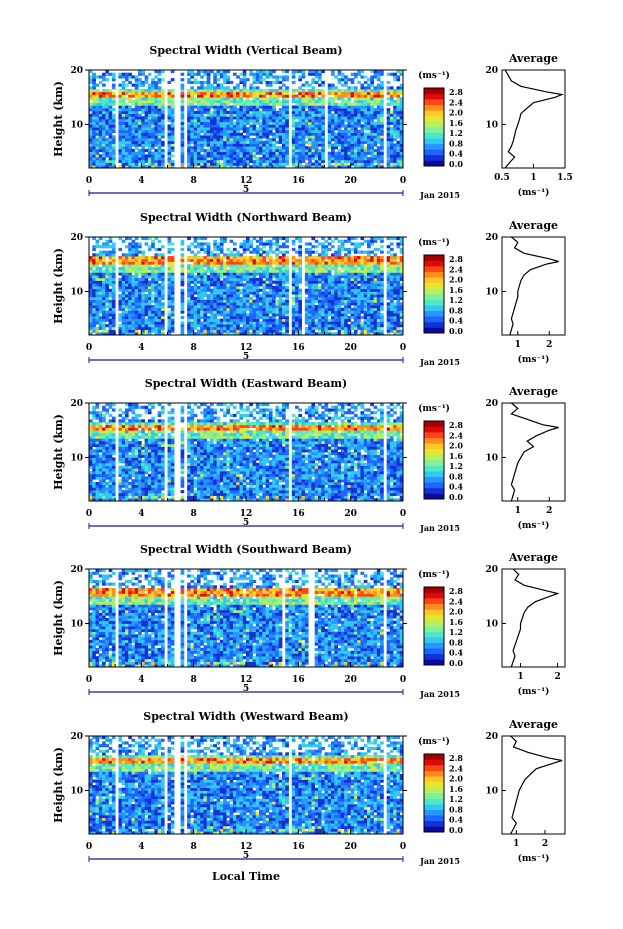 Image resolution: width=623 pixels, height=929 pixels. Describe the element at coordinates (350, 181) in the screenshot. I see `x-tick-label: 20` at that location.